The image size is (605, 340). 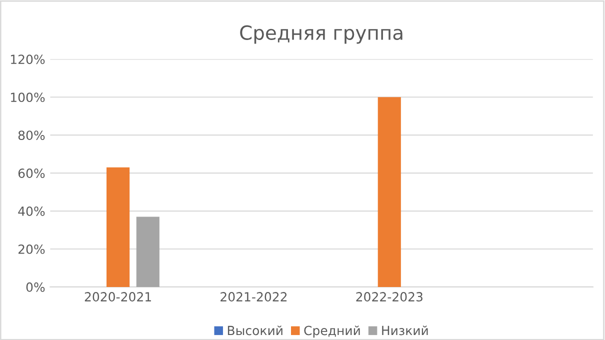 I want to click on chart-title: Средняя группа, so click(x=321, y=34).